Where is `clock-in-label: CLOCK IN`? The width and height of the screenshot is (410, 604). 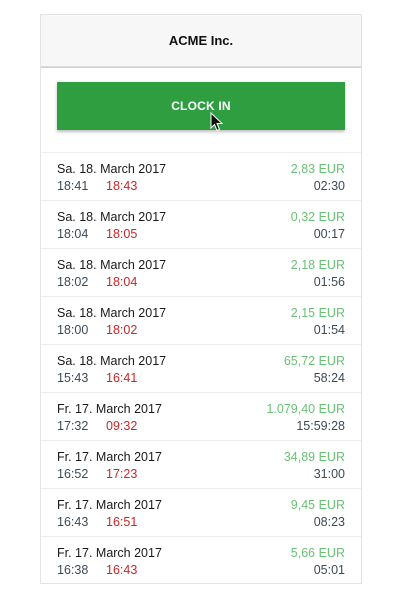 clock-in-label: CLOCK IN is located at coordinates (201, 106).